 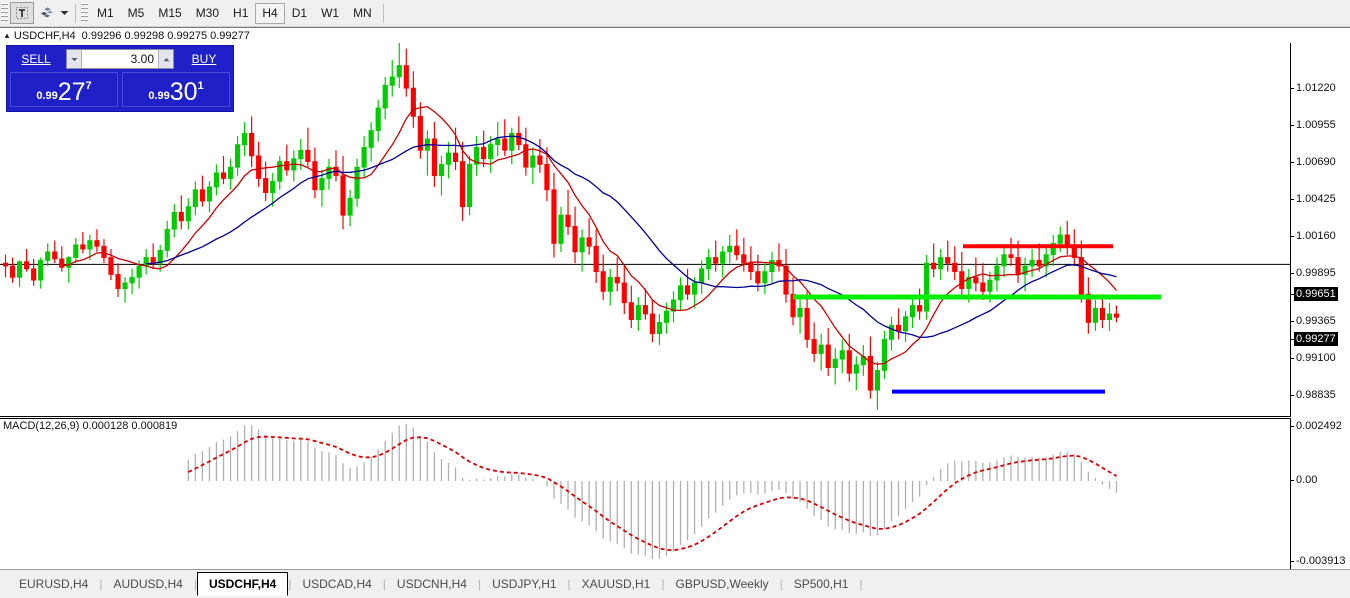 I want to click on chart-tab-eurusd-h4: EURUSD,H4, so click(x=54, y=584).